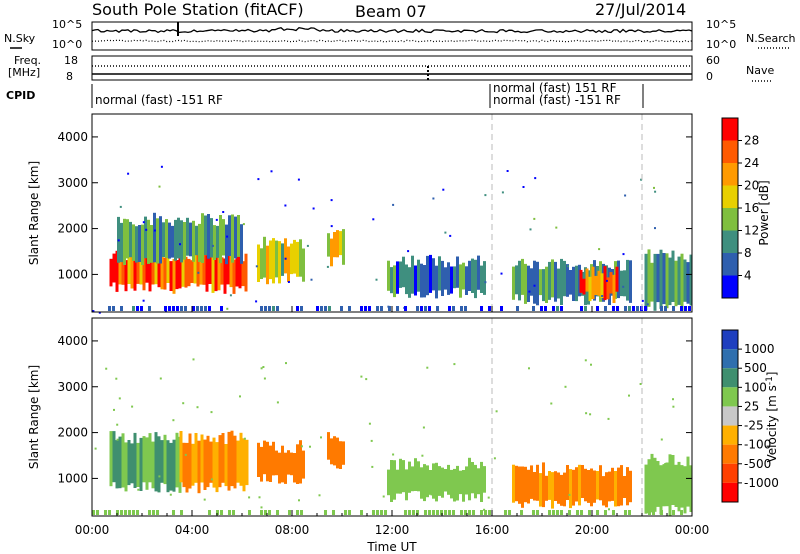 The height and width of the screenshot is (554, 800). What do you see at coordinates (159, 100) in the screenshot?
I see `cpid-segment-1: normal (fast) -151 RF` at bounding box center [159, 100].